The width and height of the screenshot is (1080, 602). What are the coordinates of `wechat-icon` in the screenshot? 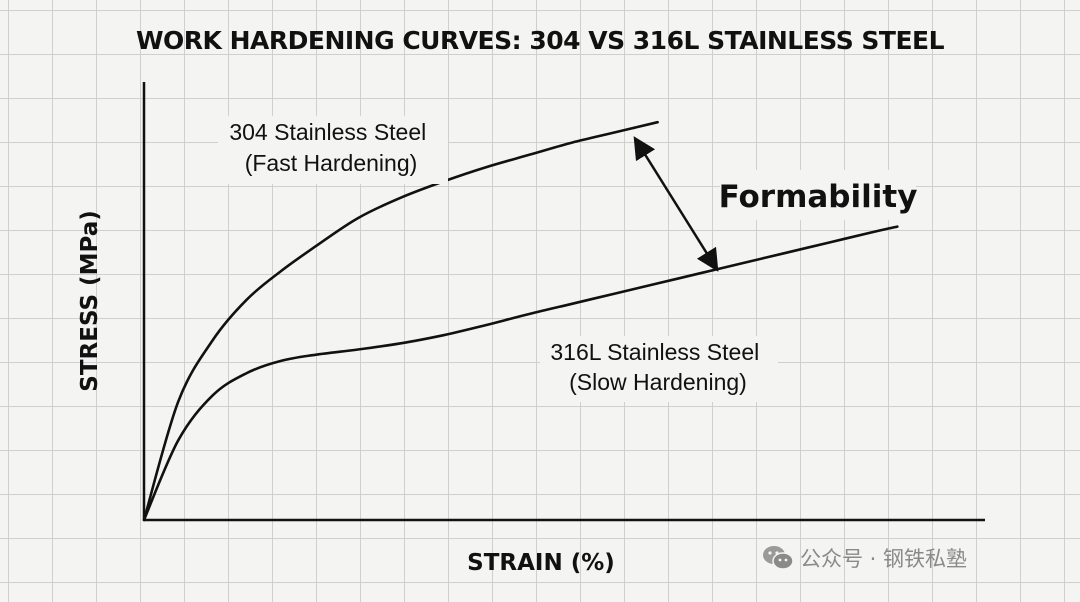 It's located at (778, 558).